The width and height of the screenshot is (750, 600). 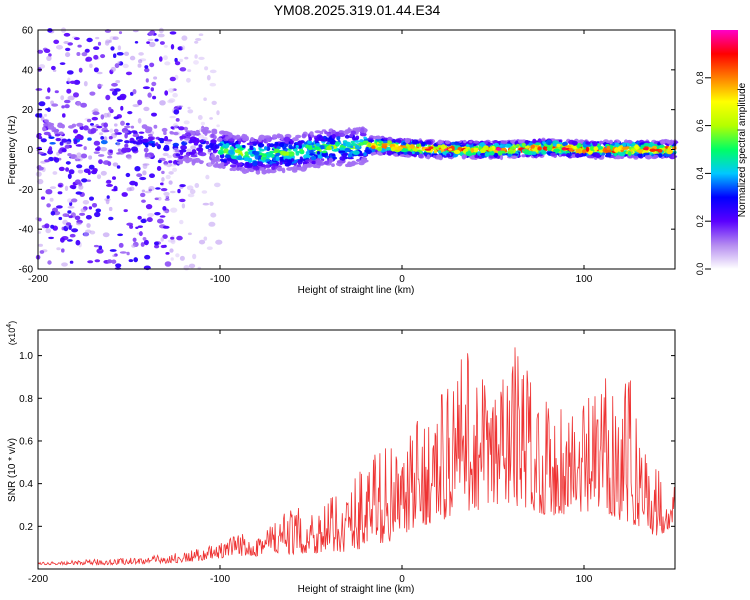 I want to click on spectrogram-x-label: Height of straight line (km), so click(x=356, y=290).